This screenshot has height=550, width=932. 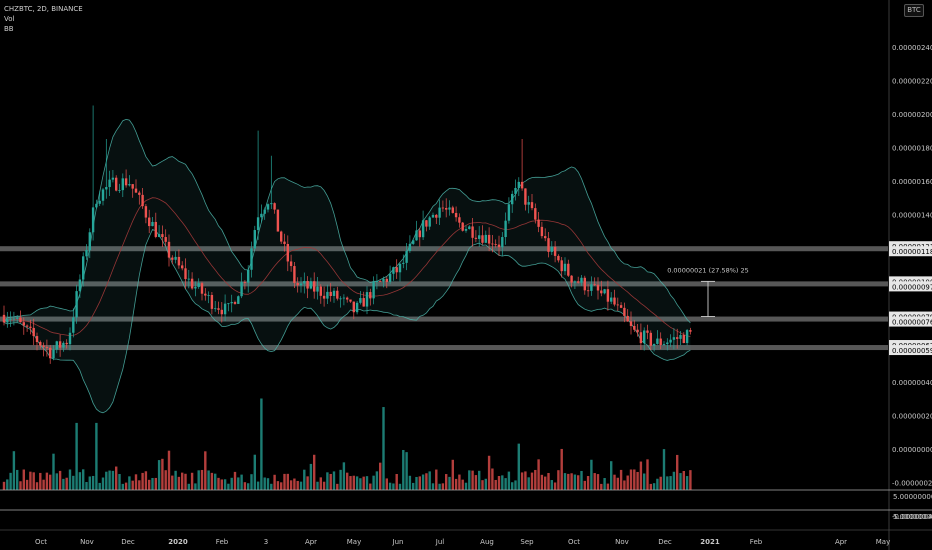 What do you see at coordinates (912, 383) in the screenshot?
I see `price-tick-label: 0.00000040` at bounding box center [912, 383].